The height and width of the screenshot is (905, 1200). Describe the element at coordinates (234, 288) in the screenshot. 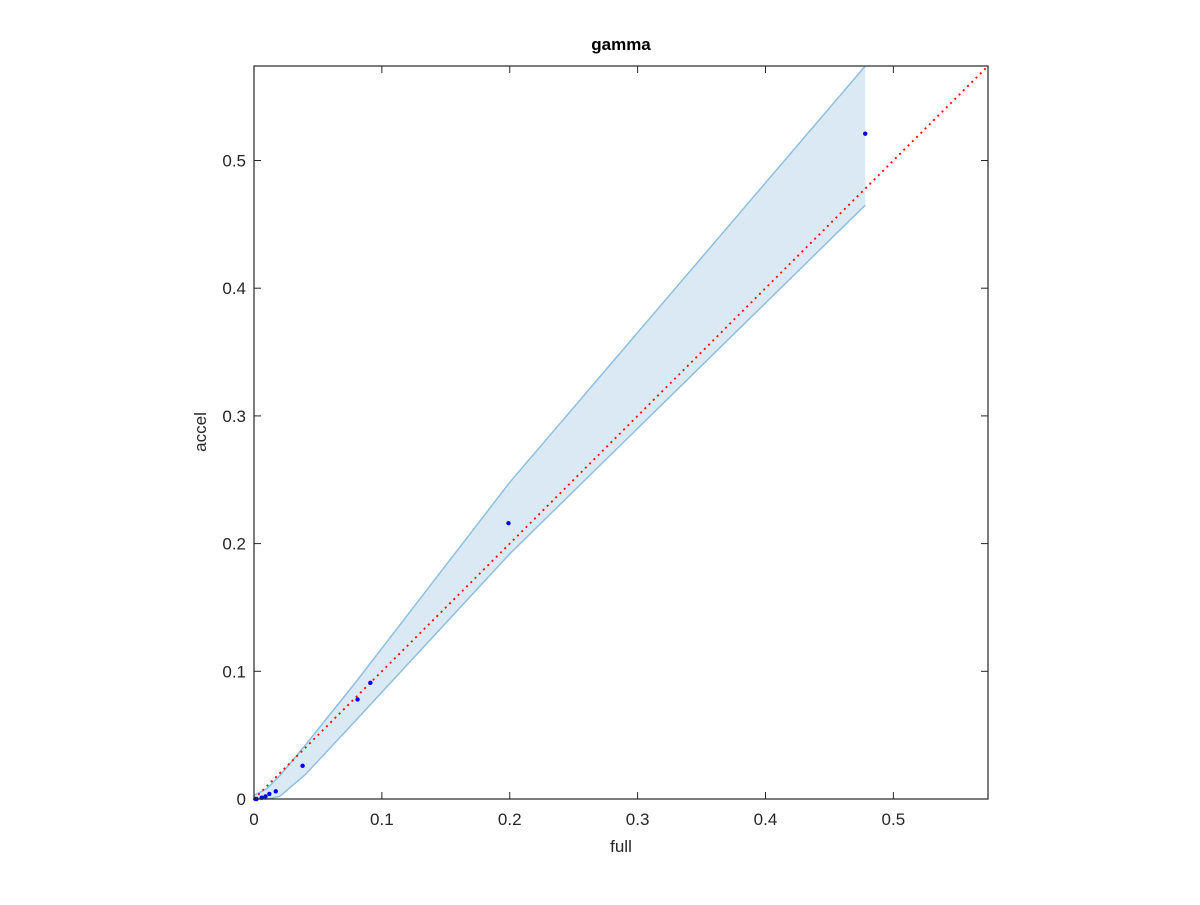

I see `y-tick-label: 0.4` at that location.